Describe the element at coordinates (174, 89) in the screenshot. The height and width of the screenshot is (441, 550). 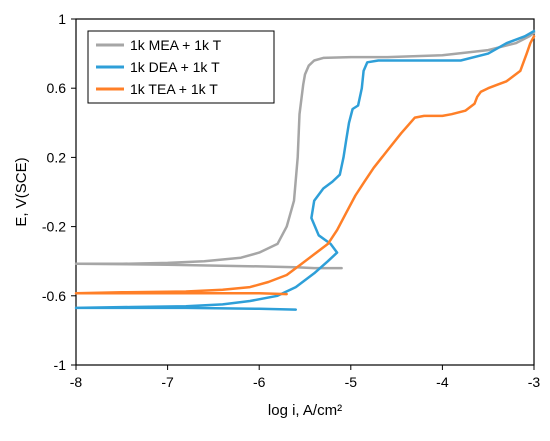
I see `legend-label-3: 1k TEA + 1k T` at that location.